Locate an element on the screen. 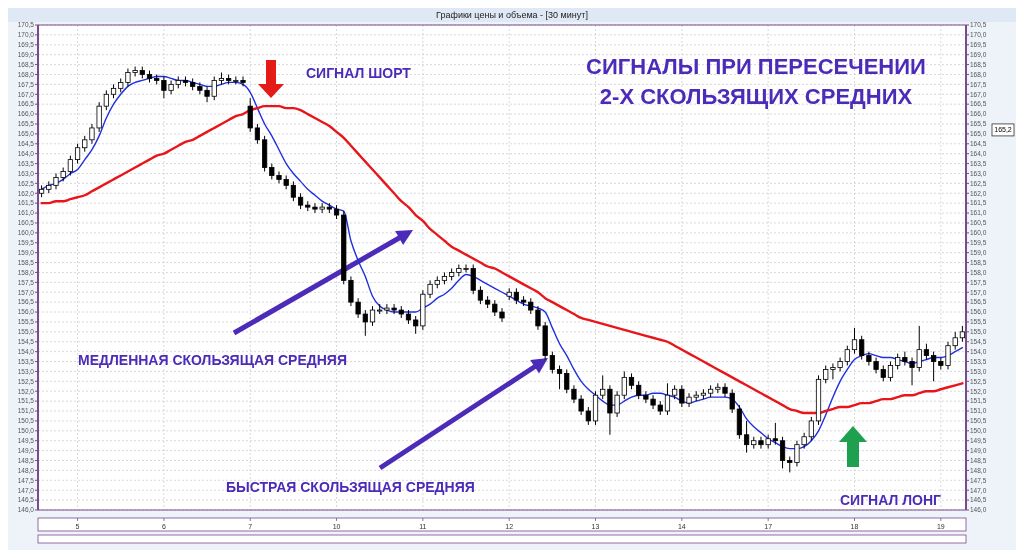  chart-subtitle: Графики цены и объема - [30 минут] is located at coordinates (512, 15).